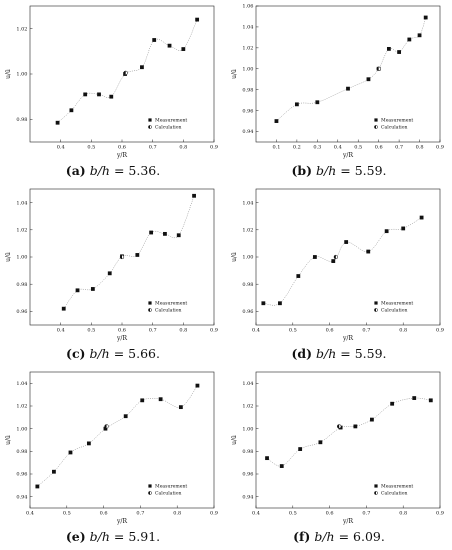 This screenshot has width=452, height=550. I want to click on plot-frame, so click(348, 74).